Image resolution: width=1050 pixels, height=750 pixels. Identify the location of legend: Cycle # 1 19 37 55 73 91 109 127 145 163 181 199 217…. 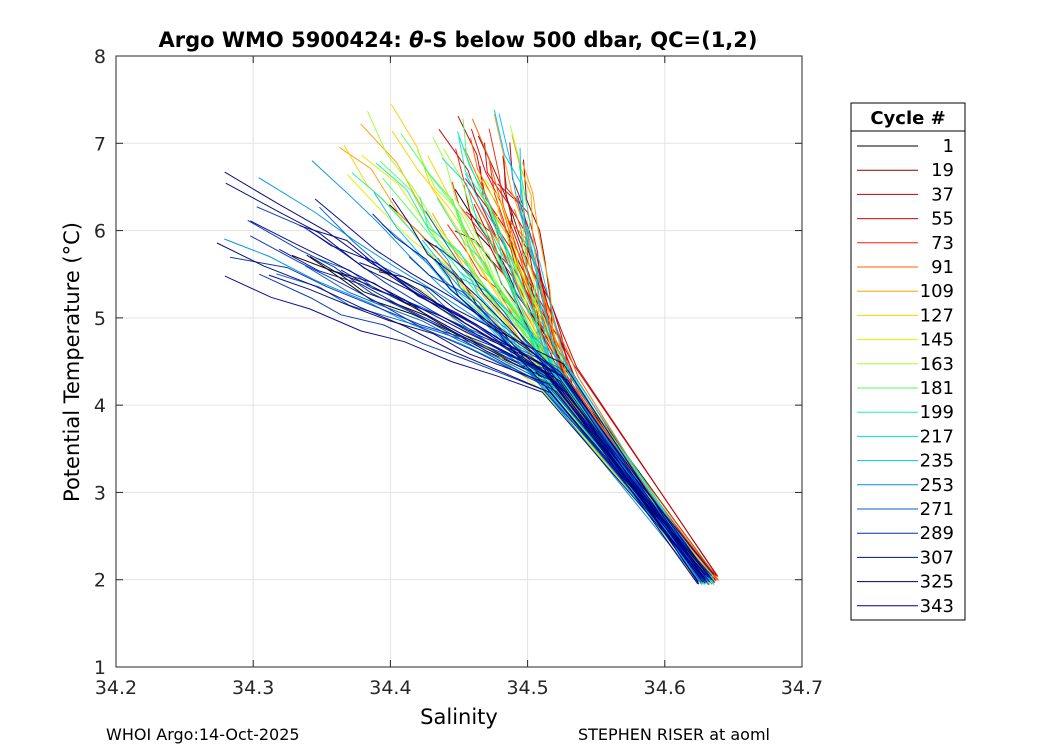
(908, 361).